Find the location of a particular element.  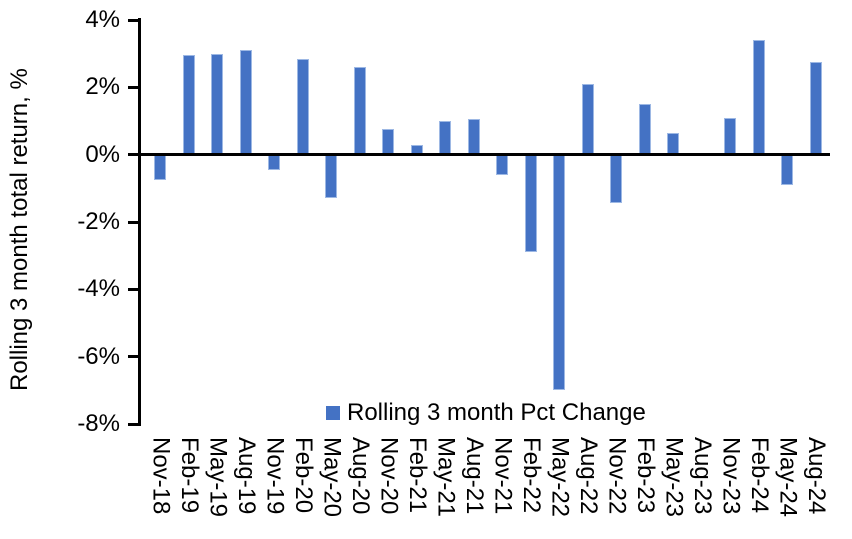

legend-marker-square is located at coordinates (333, 413).